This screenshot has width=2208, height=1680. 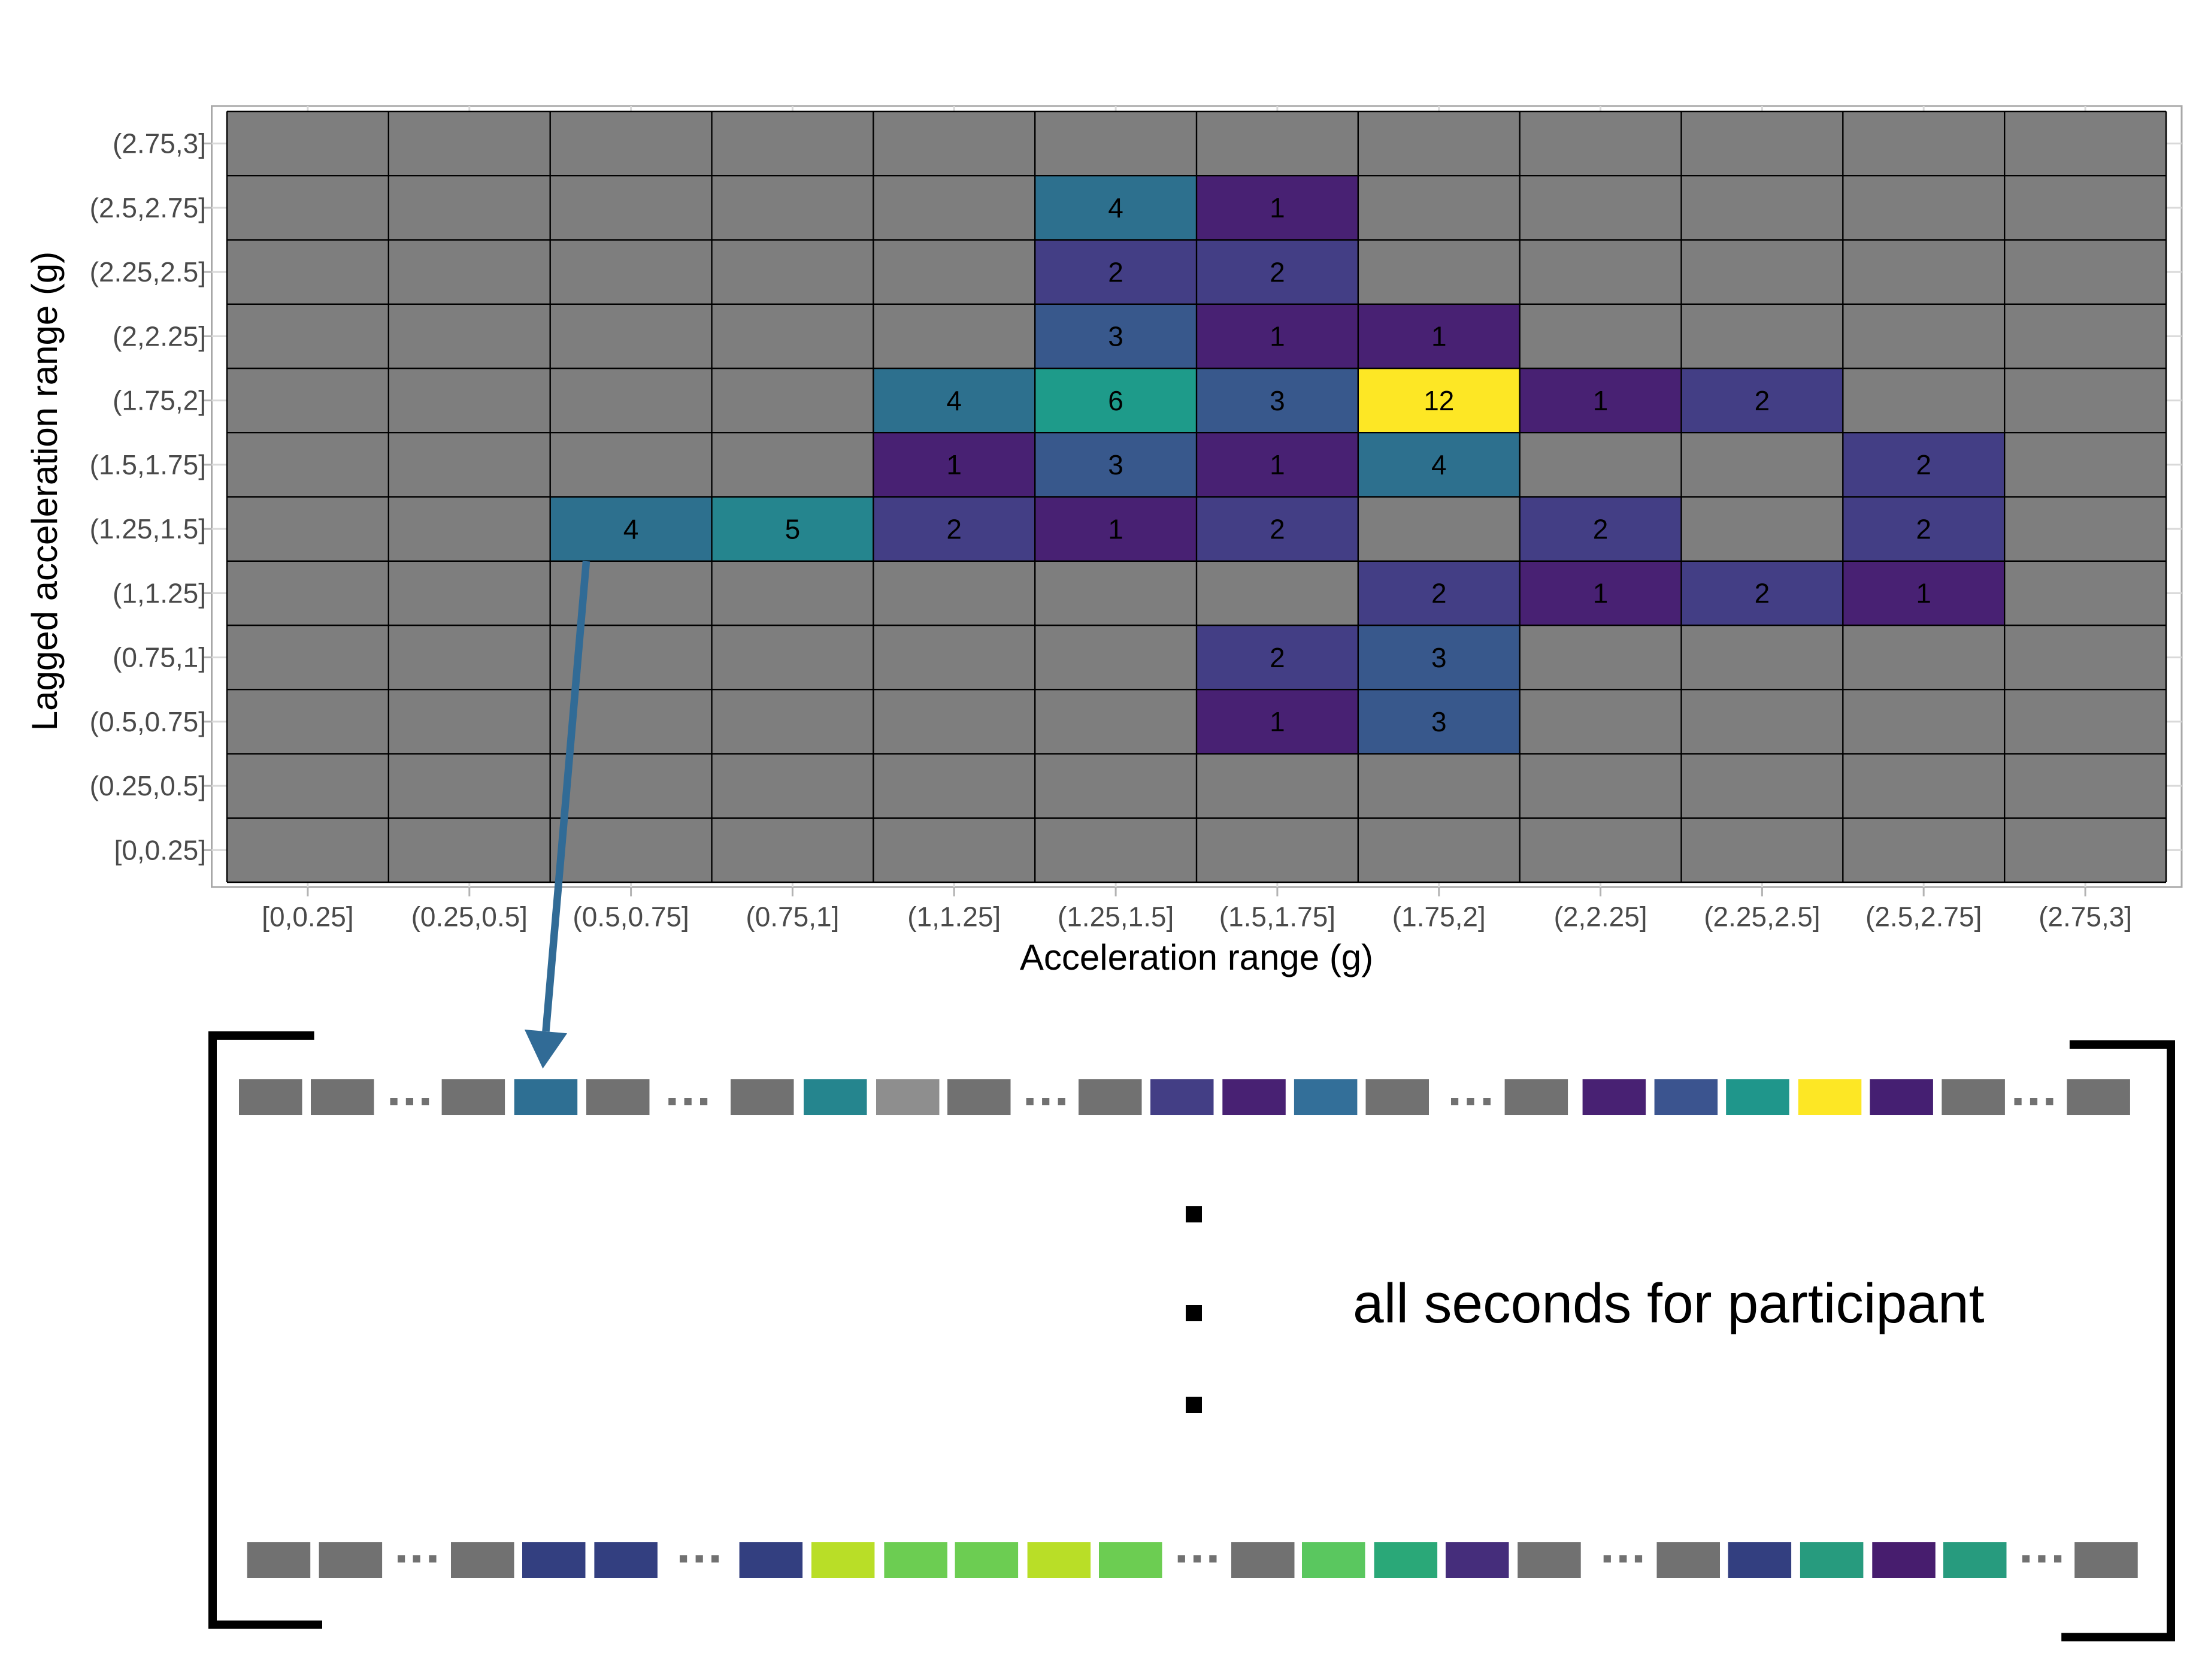 What do you see at coordinates (1196, 957) in the screenshot?
I see `svg-text: Acceleration range (g)` at bounding box center [1196, 957].